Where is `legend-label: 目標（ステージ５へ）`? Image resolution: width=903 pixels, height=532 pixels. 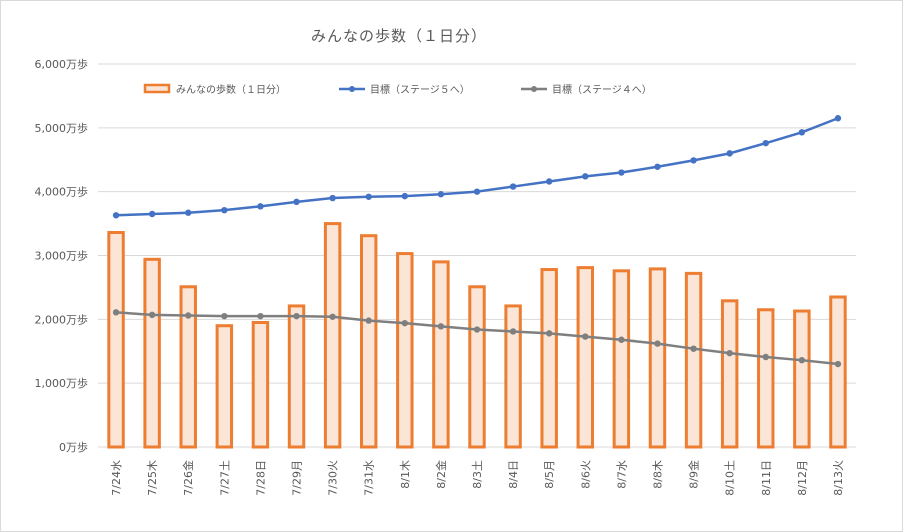 legend-label: 目標（ステージ５へ） is located at coordinates (420, 89).